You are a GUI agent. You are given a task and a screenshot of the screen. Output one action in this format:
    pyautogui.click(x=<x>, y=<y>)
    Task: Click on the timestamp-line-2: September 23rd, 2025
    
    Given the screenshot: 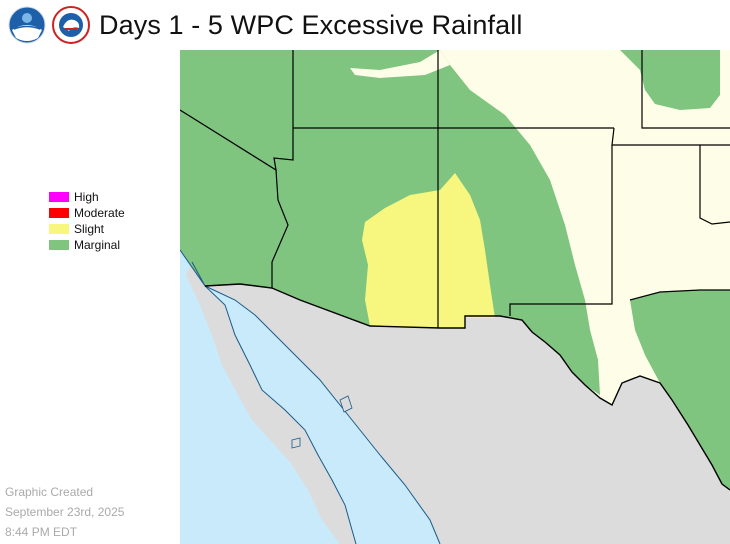 What is the action you would take?
    pyautogui.click(x=65, y=512)
    